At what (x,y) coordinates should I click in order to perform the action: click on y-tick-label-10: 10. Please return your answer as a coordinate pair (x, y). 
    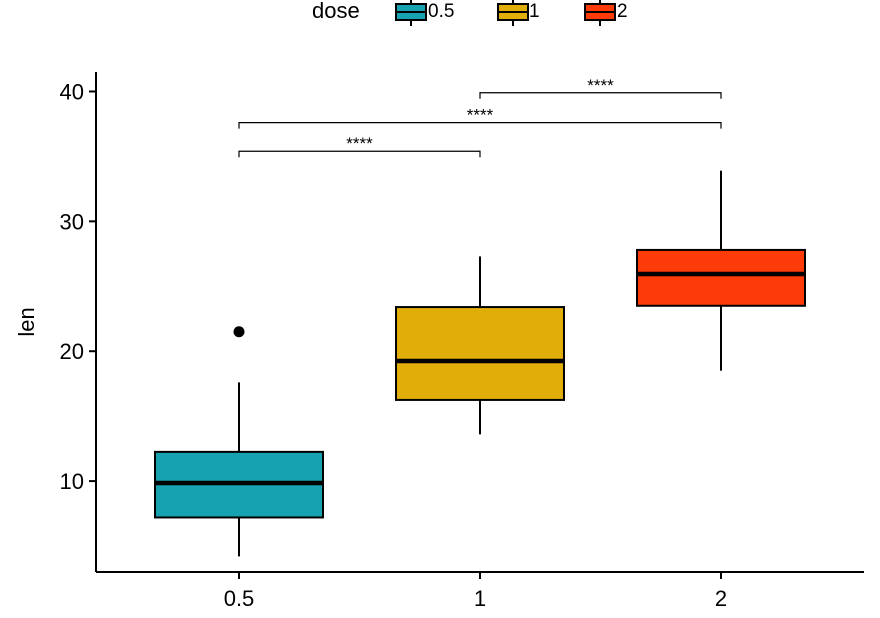
    Looking at the image, I should click on (72, 481).